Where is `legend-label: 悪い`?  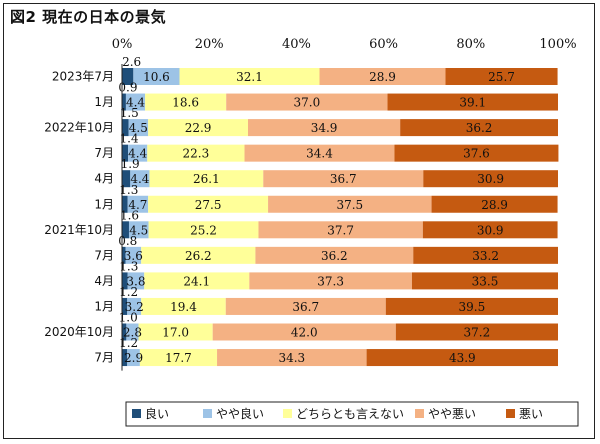
legend-label: 悪い is located at coordinates (531, 414).